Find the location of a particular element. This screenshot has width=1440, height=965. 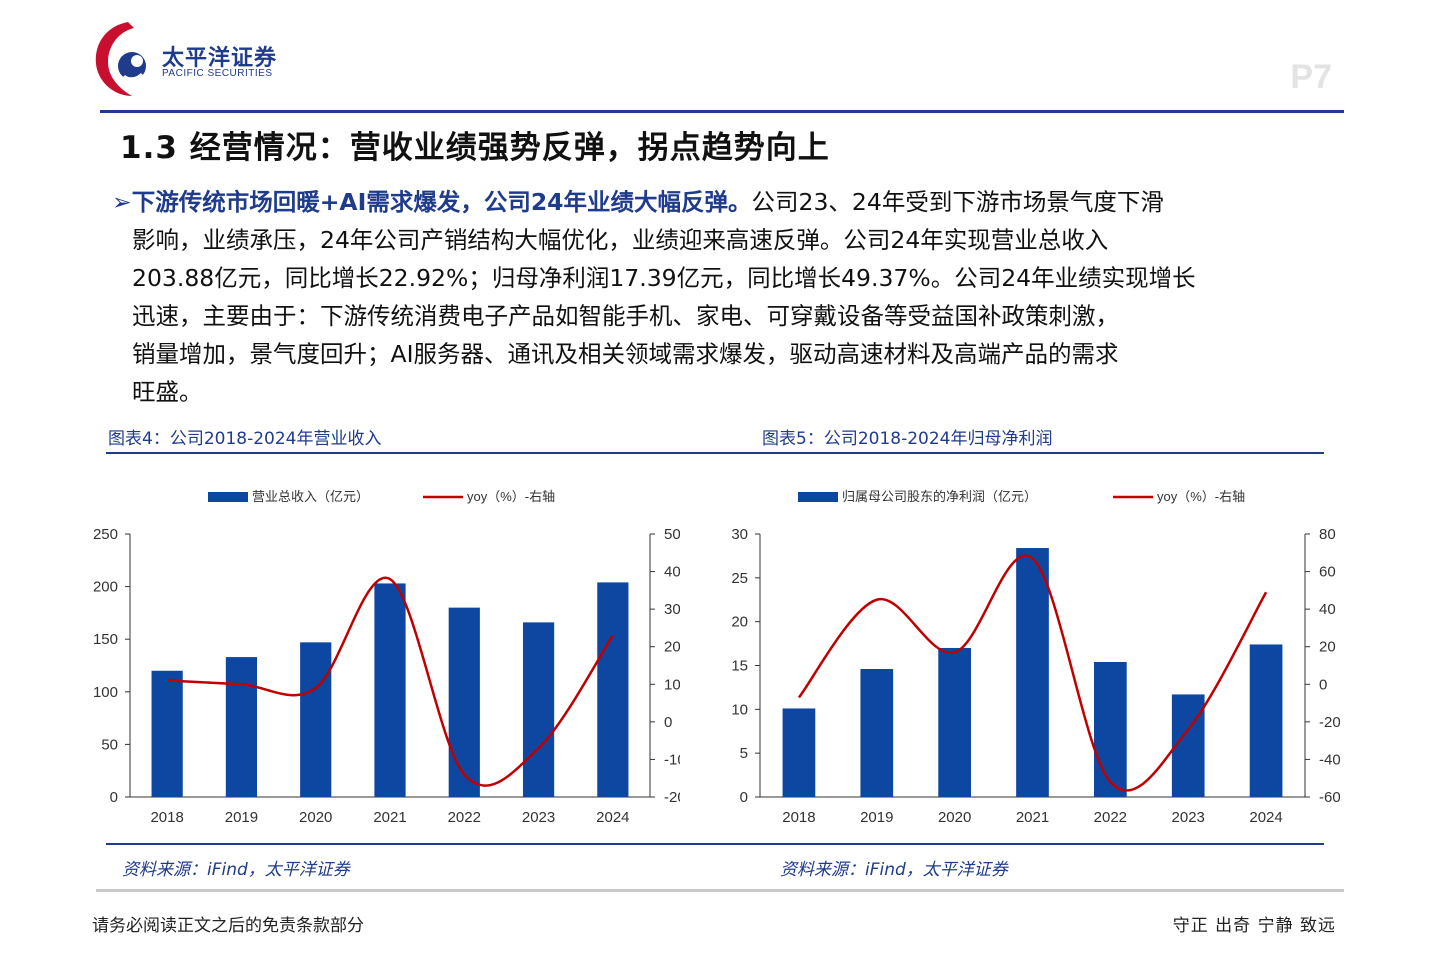

right-axis-tick-label: 80 is located at coordinates (1327, 534).